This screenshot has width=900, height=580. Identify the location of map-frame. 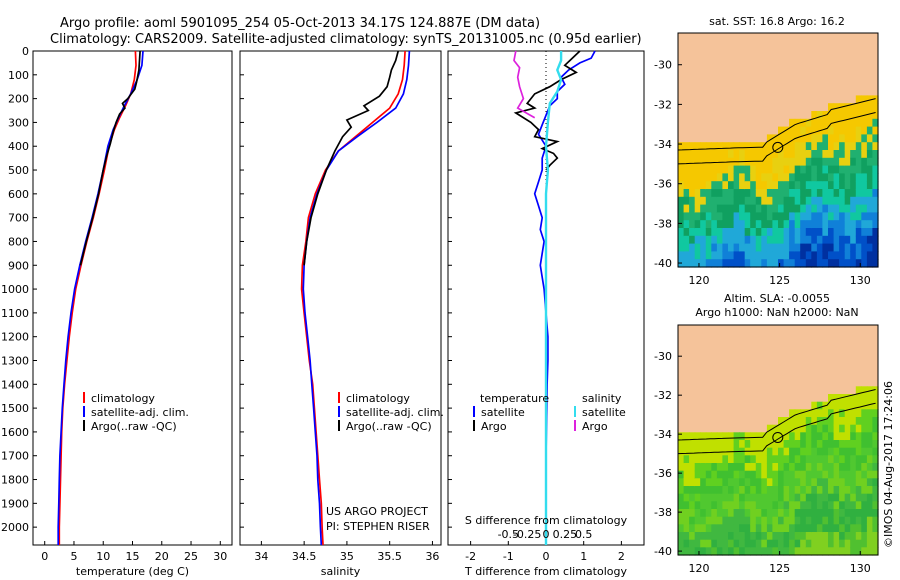
(778, 440).